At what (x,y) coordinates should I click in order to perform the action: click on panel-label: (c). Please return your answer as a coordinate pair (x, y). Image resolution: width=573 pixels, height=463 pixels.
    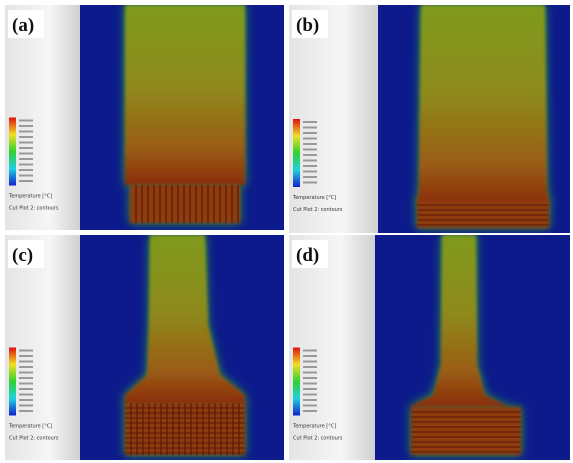
    Looking at the image, I should click on (22, 255).